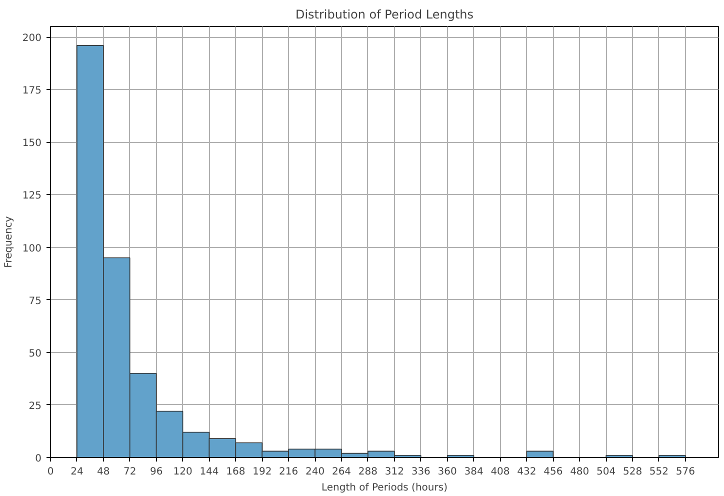 The width and height of the screenshot is (724, 496). What do you see at coordinates (288, 472) in the screenshot?
I see `x-tick-label: 216` at bounding box center [288, 472].